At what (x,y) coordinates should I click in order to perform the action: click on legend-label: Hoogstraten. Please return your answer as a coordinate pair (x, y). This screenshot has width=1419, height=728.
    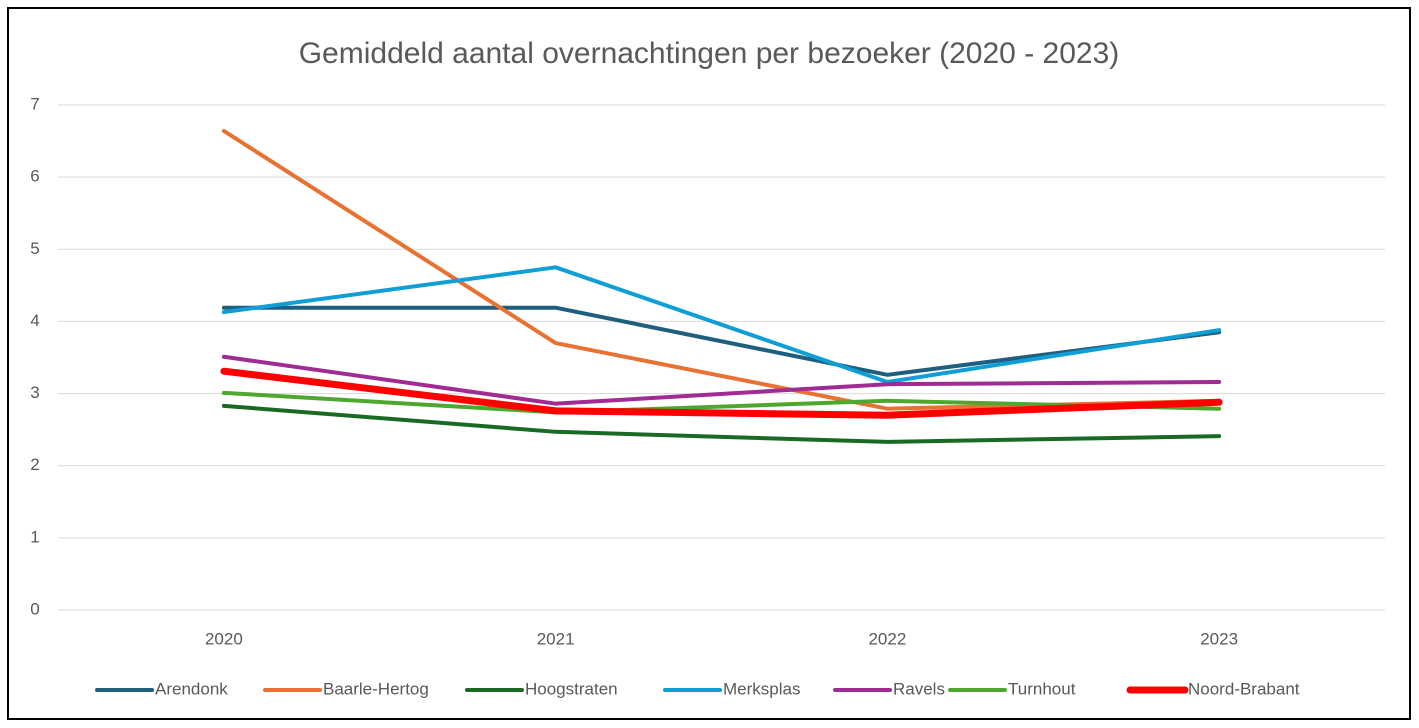
    Looking at the image, I should click on (571, 688).